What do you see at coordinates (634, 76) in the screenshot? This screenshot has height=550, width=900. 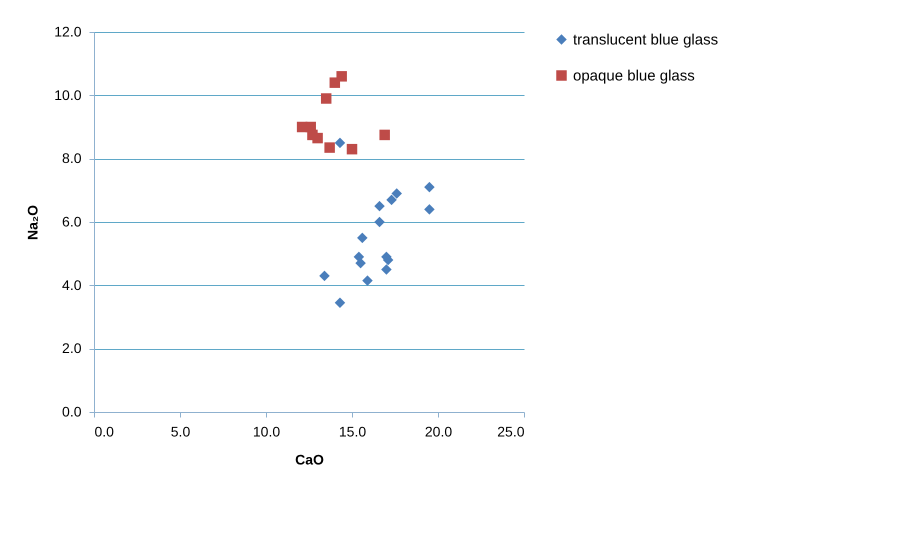 I see `legend-label: opaque blue glass` at bounding box center [634, 76].